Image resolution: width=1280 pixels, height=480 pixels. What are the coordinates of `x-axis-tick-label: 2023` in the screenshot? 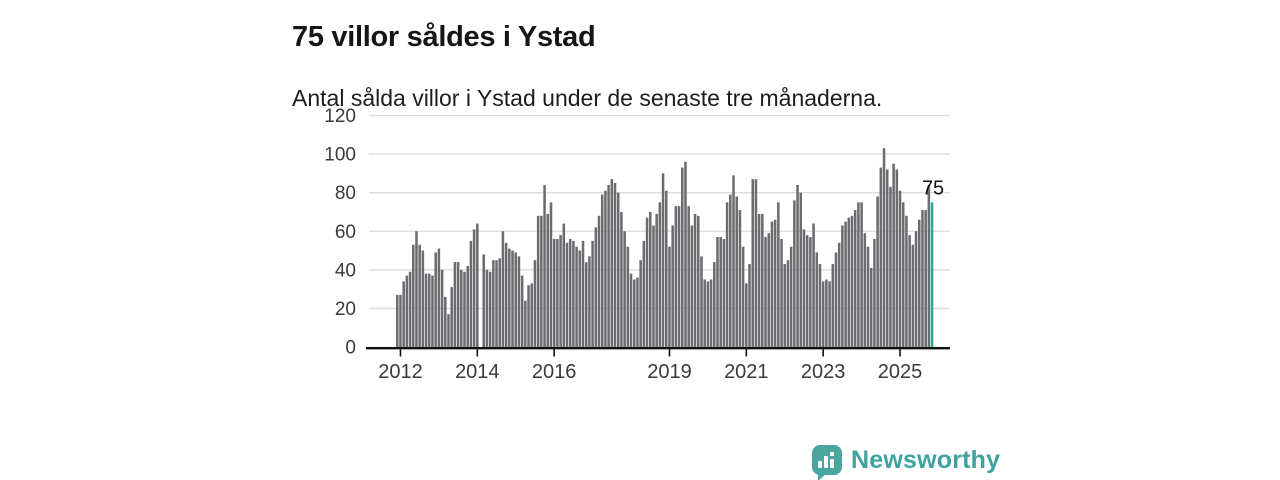 It's located at (823, 372).